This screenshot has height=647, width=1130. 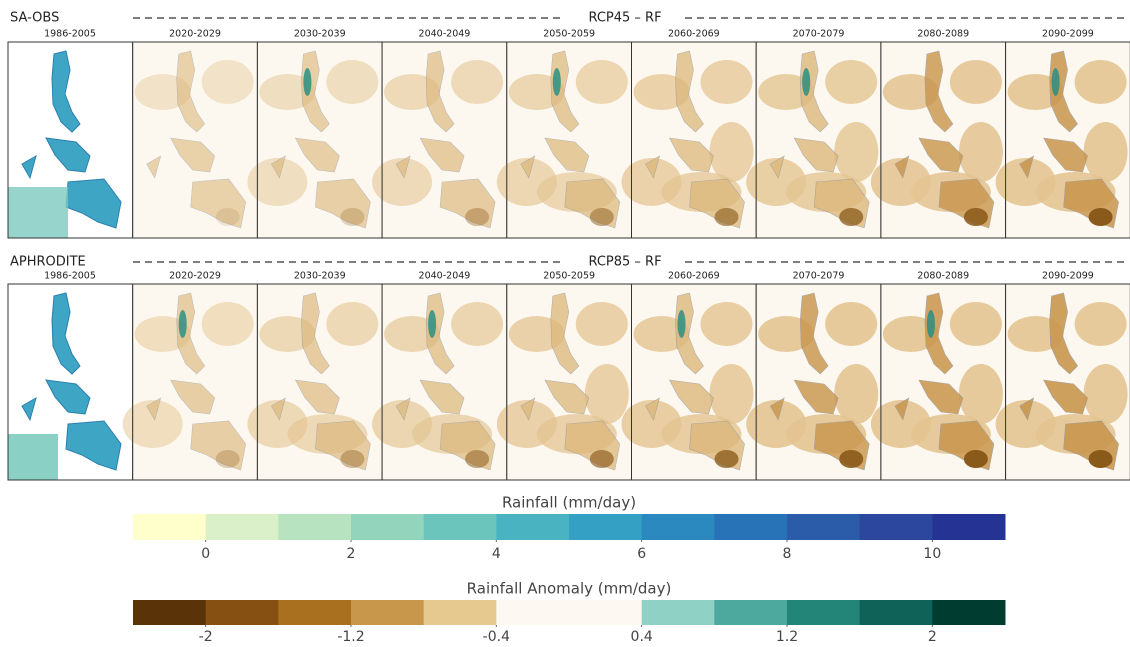 I want to click on period-label: 2060-2069, so click(x=694, y=34).